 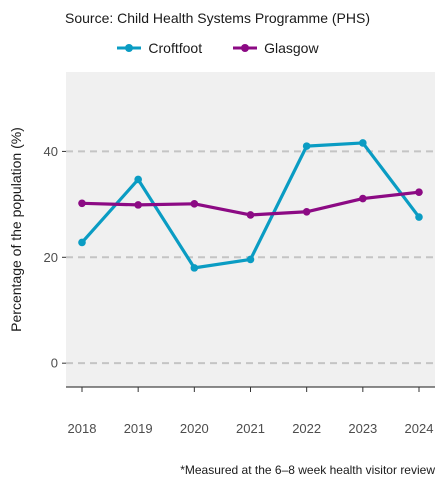 What do you see at coordinates (291, 48) in the screenshot?
I see `legend-label-glasgow: Glasgow` at bounding box center [291, 48].